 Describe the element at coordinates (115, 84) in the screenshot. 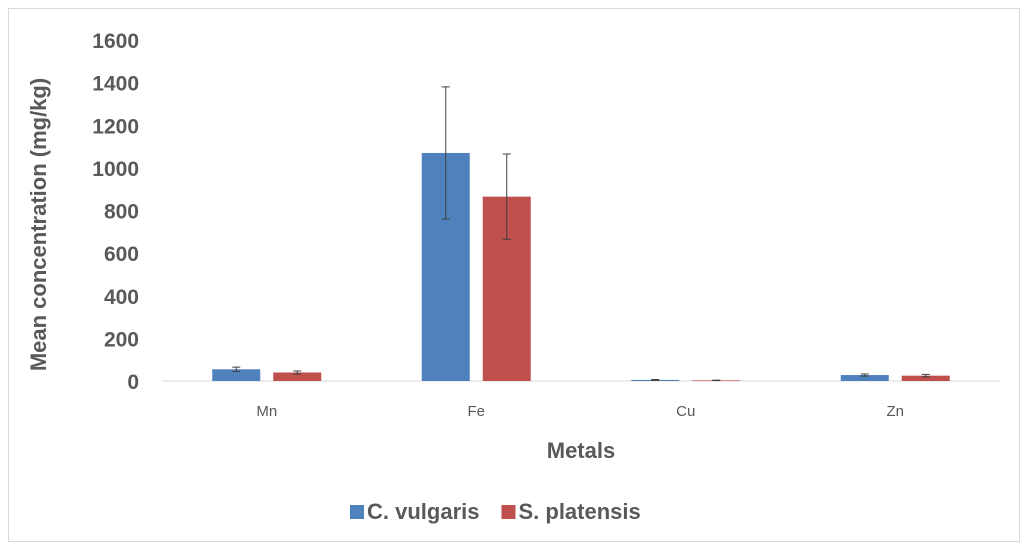

I see `y-tick-label: 1400` at that location.